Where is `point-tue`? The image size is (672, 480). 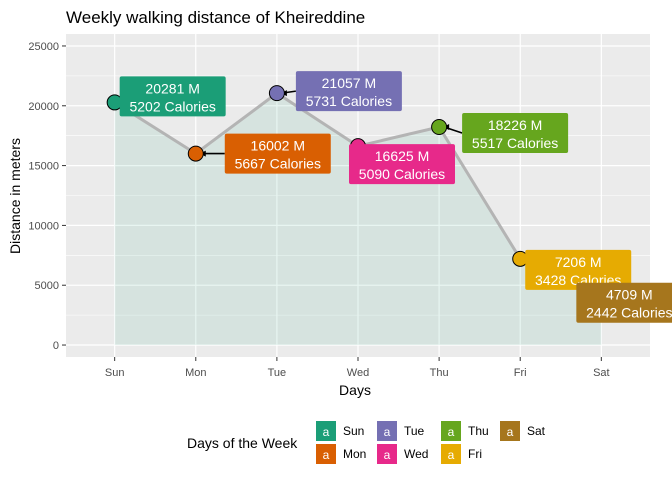 point-tue is located at coordinates (276, 93).